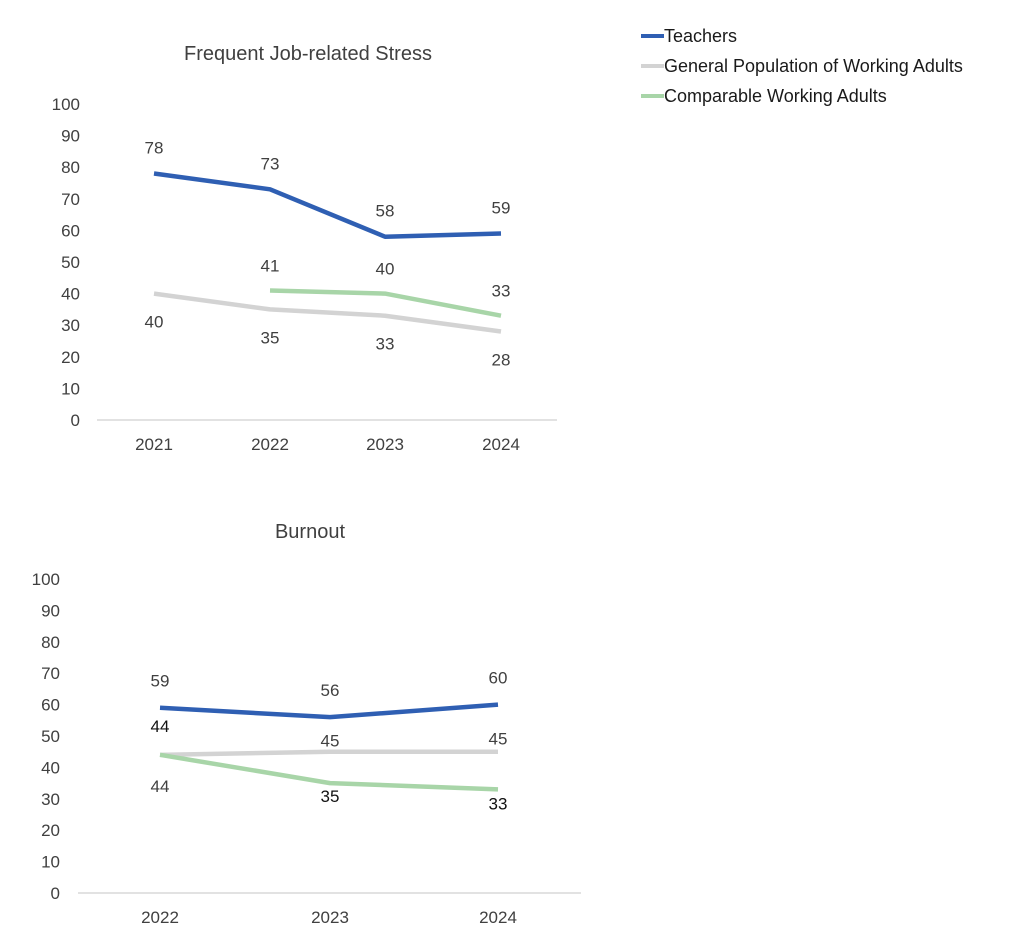 The height and width of the screenshot is (950, 1024). Describe the element at coordinates (310, 532) in the screenshot. I see `chart-title: Burnout` at that location.